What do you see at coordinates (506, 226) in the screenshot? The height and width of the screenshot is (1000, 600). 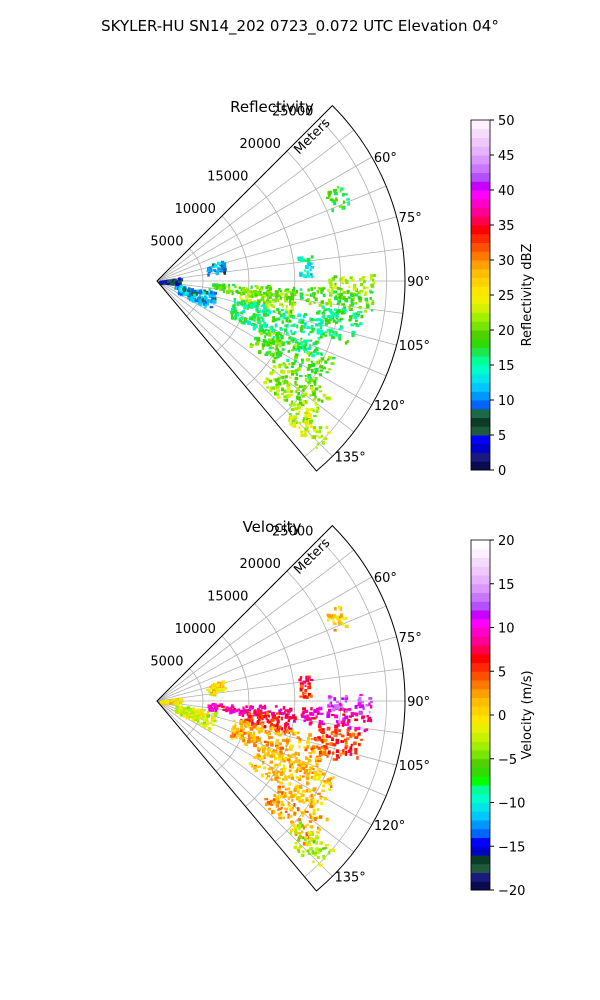 I see `colorbar-tick-label: 35` at bounding box center [506, 226].